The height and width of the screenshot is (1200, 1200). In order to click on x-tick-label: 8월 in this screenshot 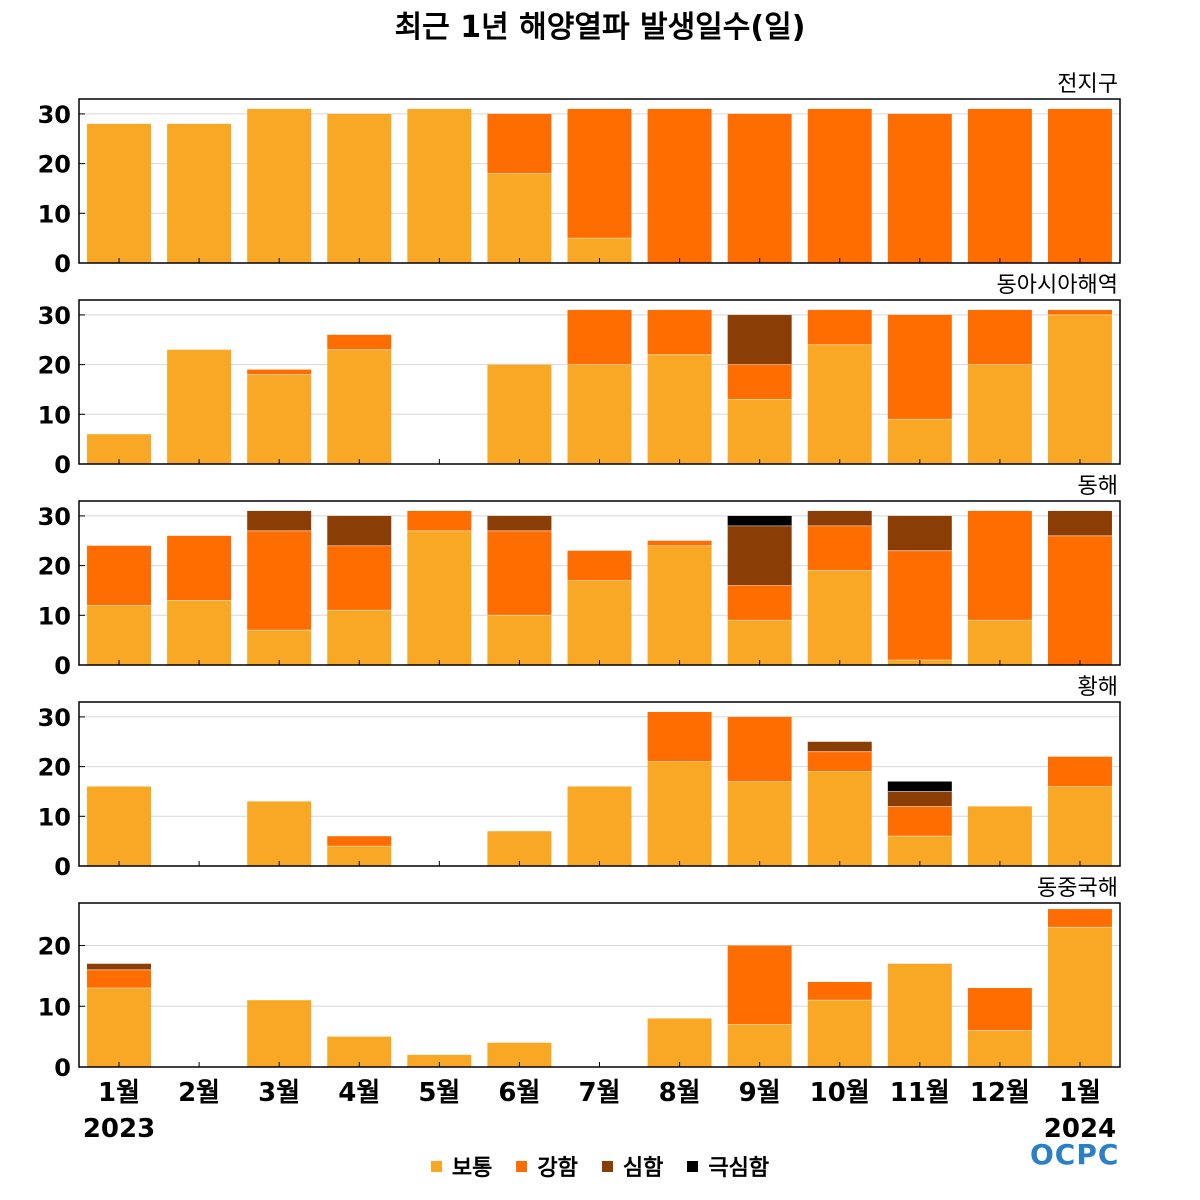, I will do `click(680, 1093)`.